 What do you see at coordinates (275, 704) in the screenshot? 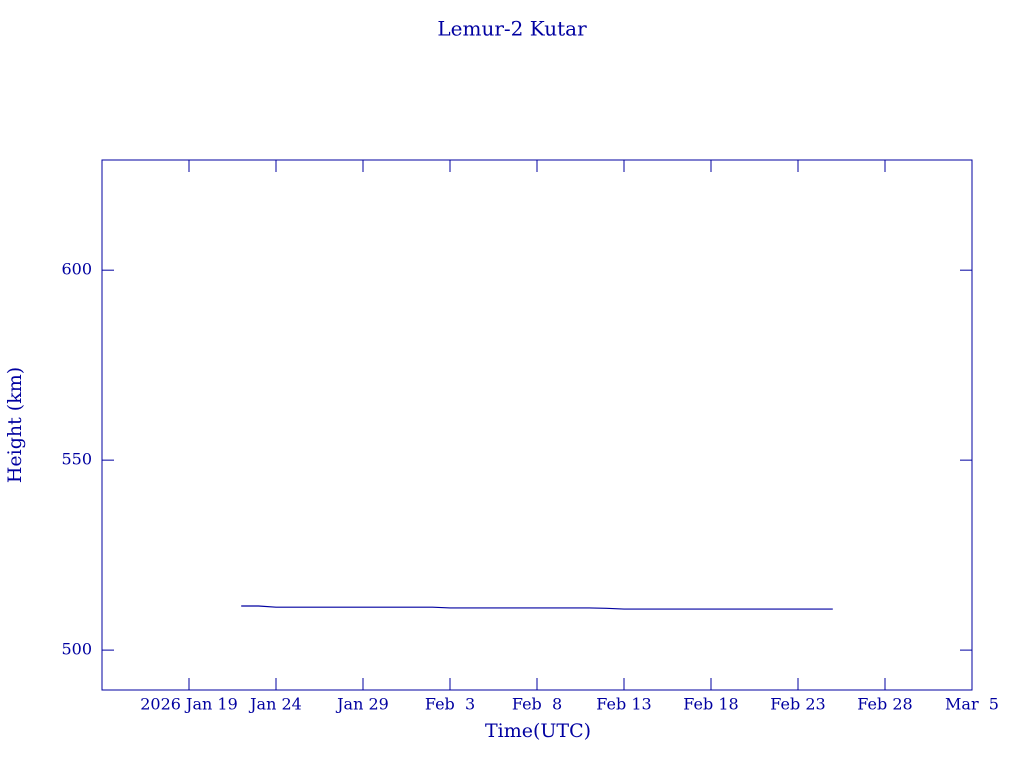
I see `x-tick-label: Jan 24` at bounding box center [275, 704].